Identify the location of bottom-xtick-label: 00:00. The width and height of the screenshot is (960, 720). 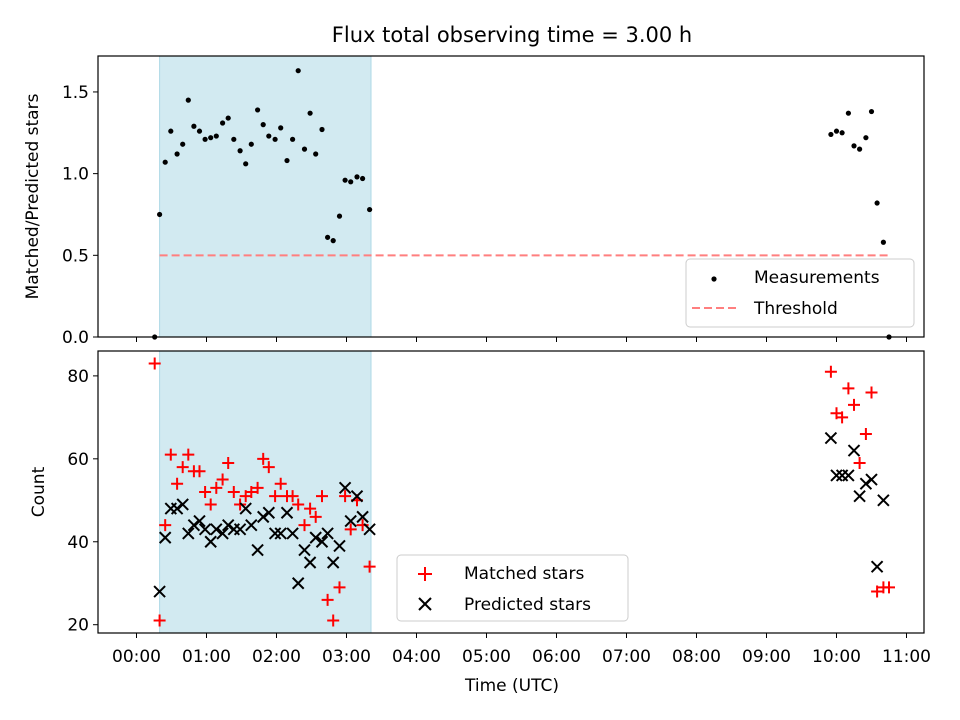
(136, 657).